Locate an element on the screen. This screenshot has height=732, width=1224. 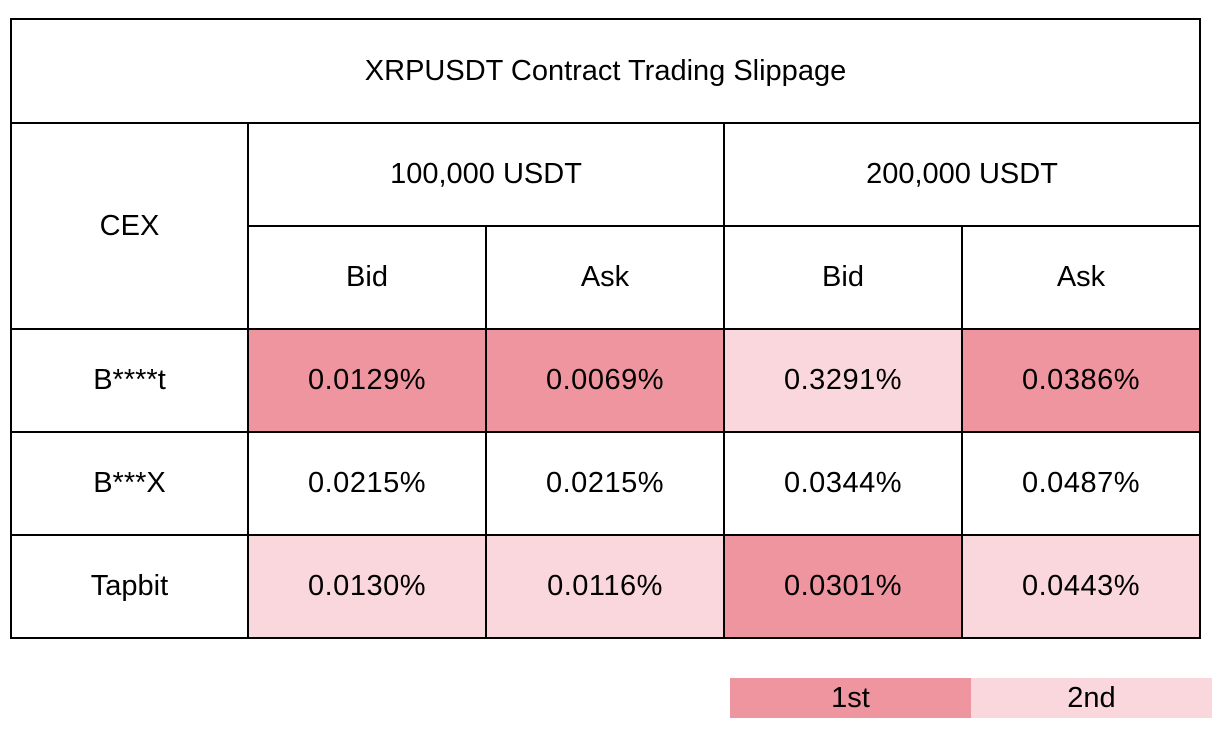
table-row: B****t 0.0129% 0.0069% 0.3291% 0.0386% is located at coordinates (605, 380).